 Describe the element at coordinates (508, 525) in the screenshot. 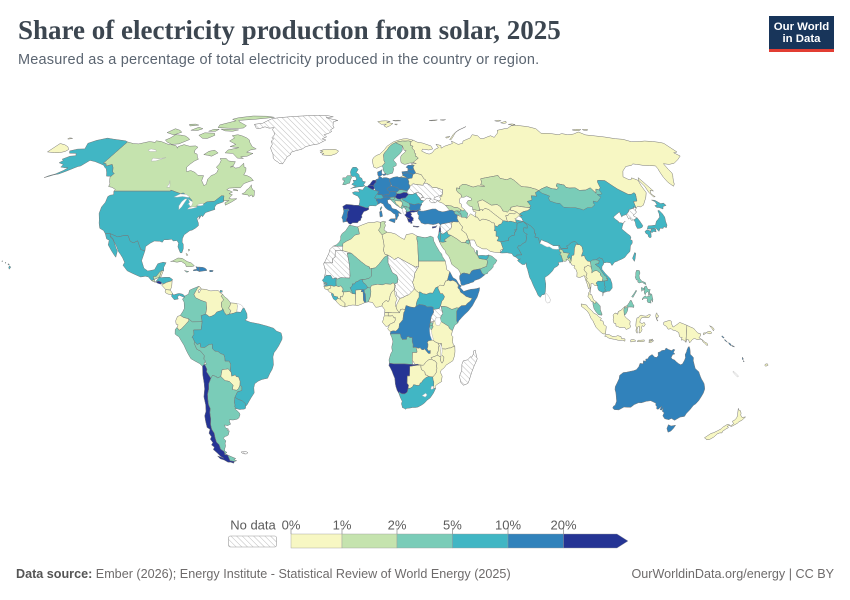

I see `svg-text: 10%` at that location.